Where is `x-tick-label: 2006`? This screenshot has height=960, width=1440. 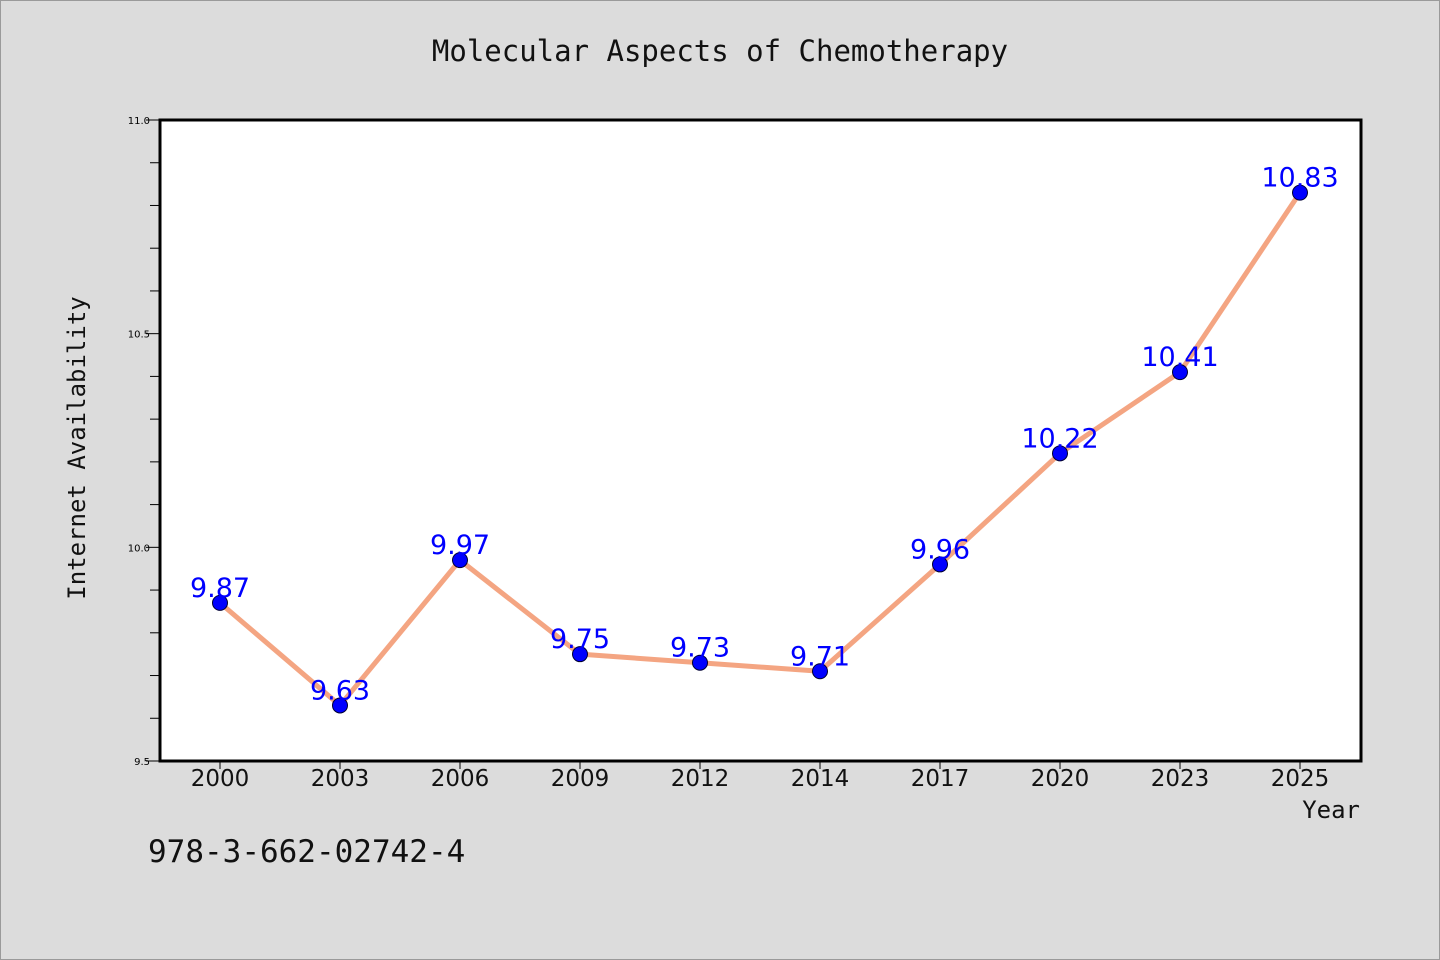 x-tick-label: 2006 is located at coordinates (460, 779).